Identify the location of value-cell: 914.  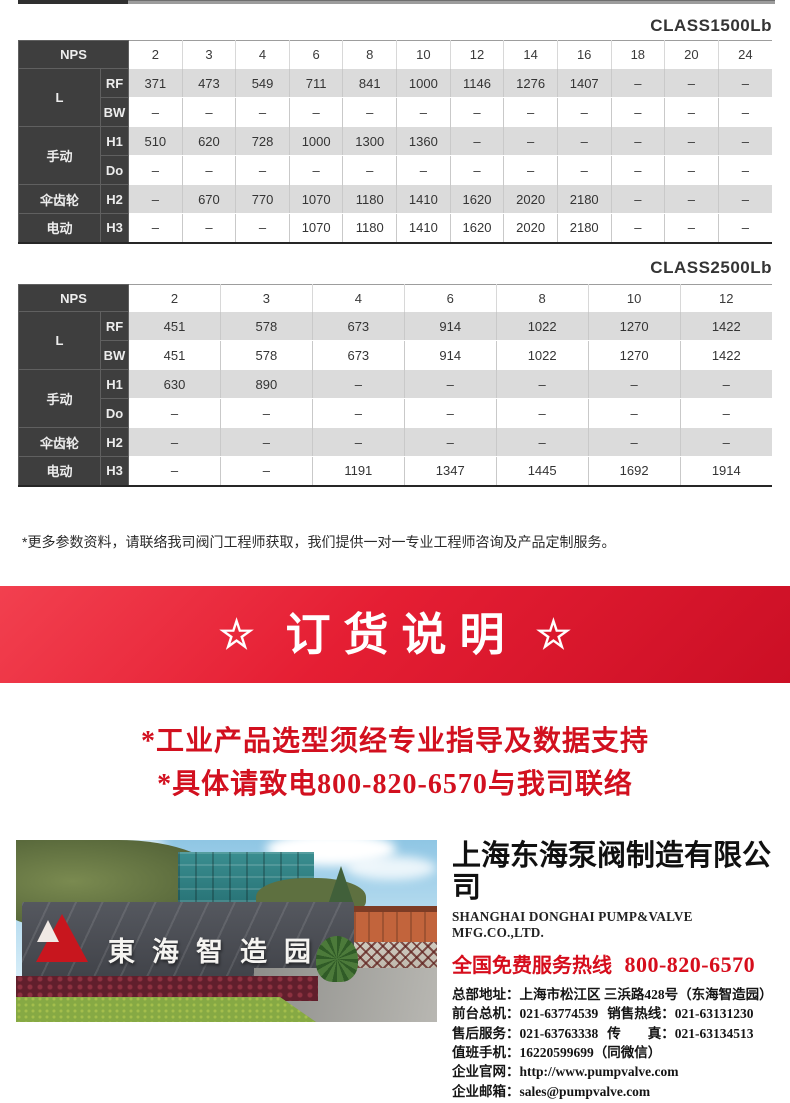
(450, 326).